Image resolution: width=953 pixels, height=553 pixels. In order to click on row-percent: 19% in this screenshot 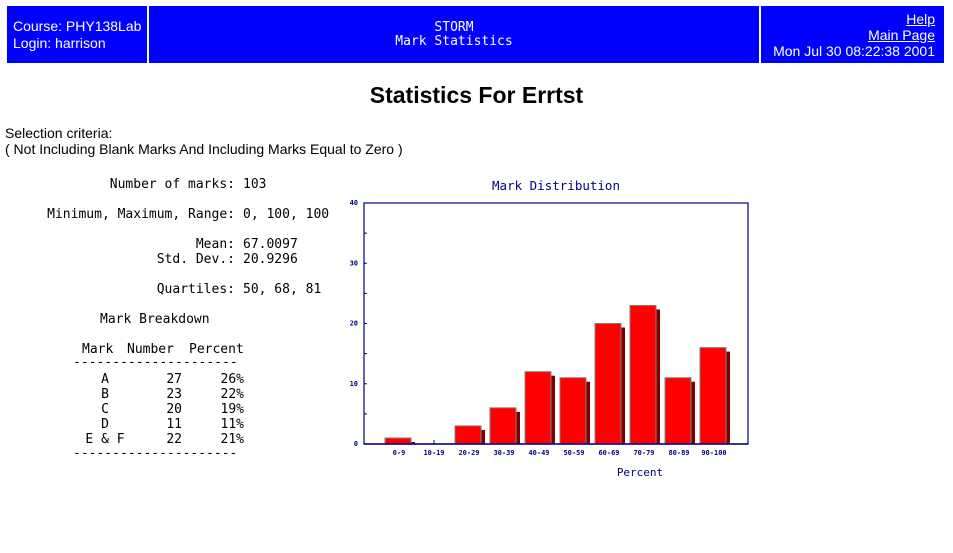, I will do `click(232, 409)`.